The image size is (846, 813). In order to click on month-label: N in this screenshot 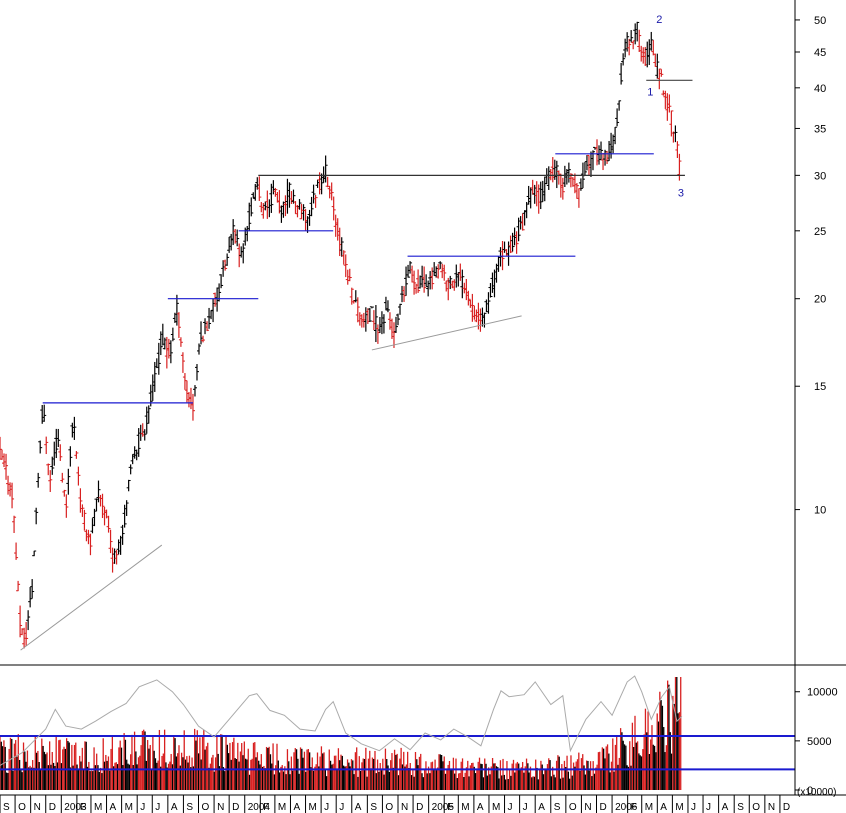, I will do `click(220, 807)`.